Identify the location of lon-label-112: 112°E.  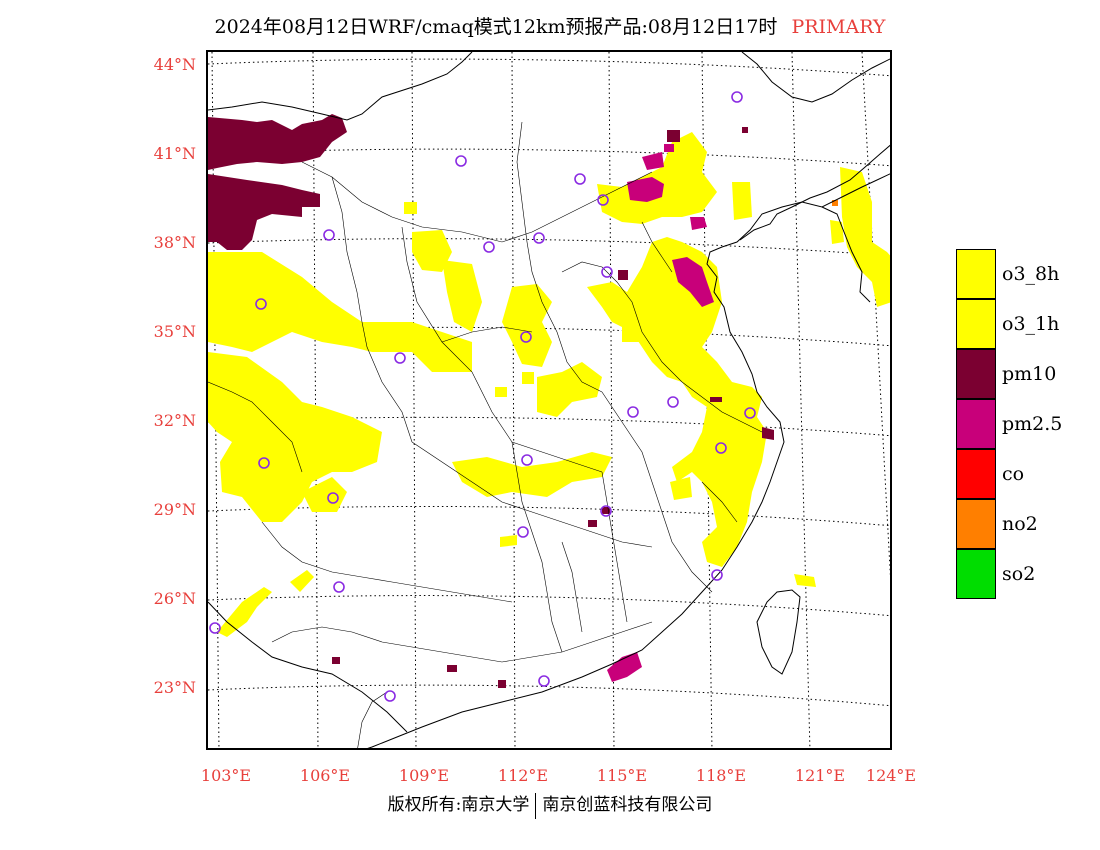
(523, 775).